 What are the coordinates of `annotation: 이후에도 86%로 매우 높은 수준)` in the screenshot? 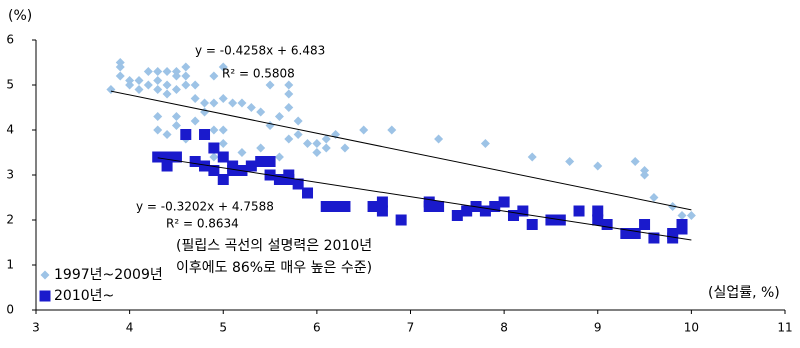 It's located at (274, 268).